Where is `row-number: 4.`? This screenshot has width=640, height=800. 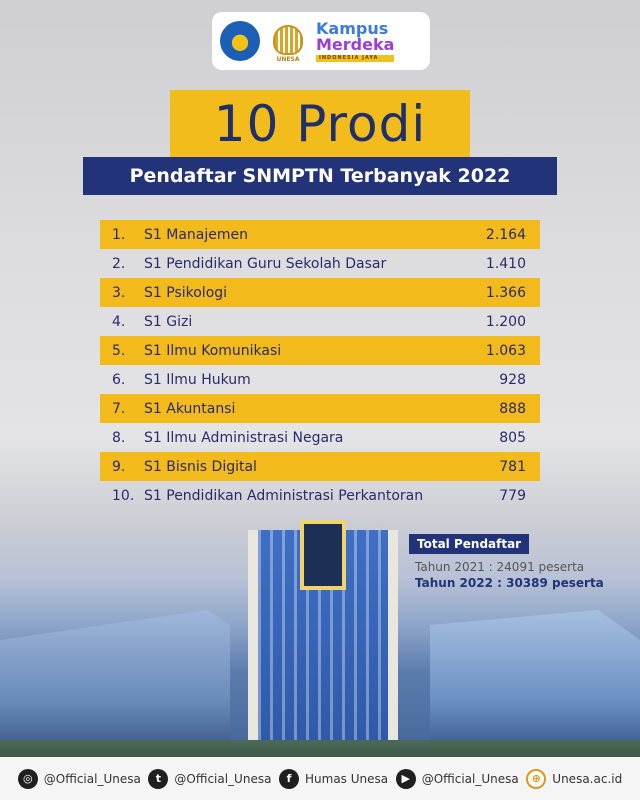 row-number: 4. is located at coordinates (119, 321).